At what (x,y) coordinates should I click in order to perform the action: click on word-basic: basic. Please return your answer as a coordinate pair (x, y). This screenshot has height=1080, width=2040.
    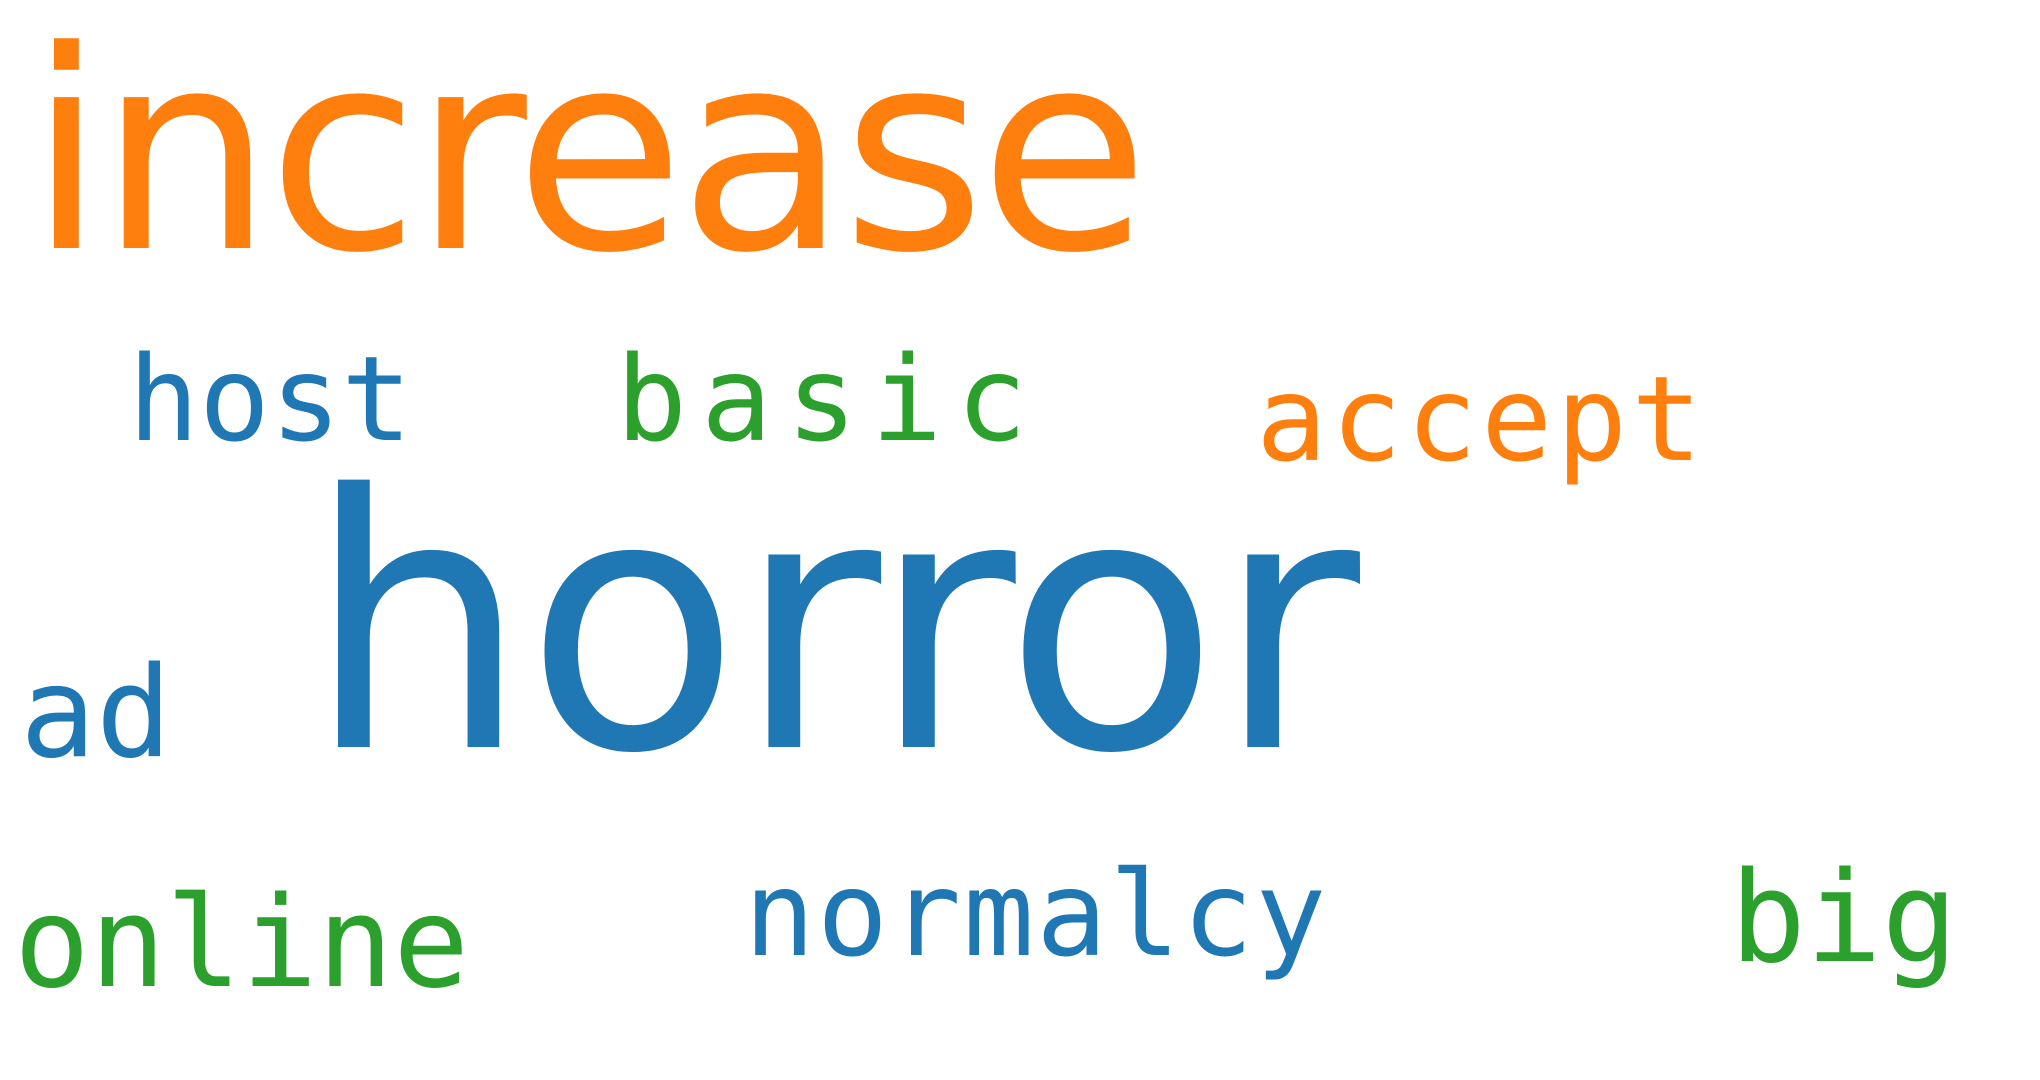
    Looking at the image, I should click on (829, 399).